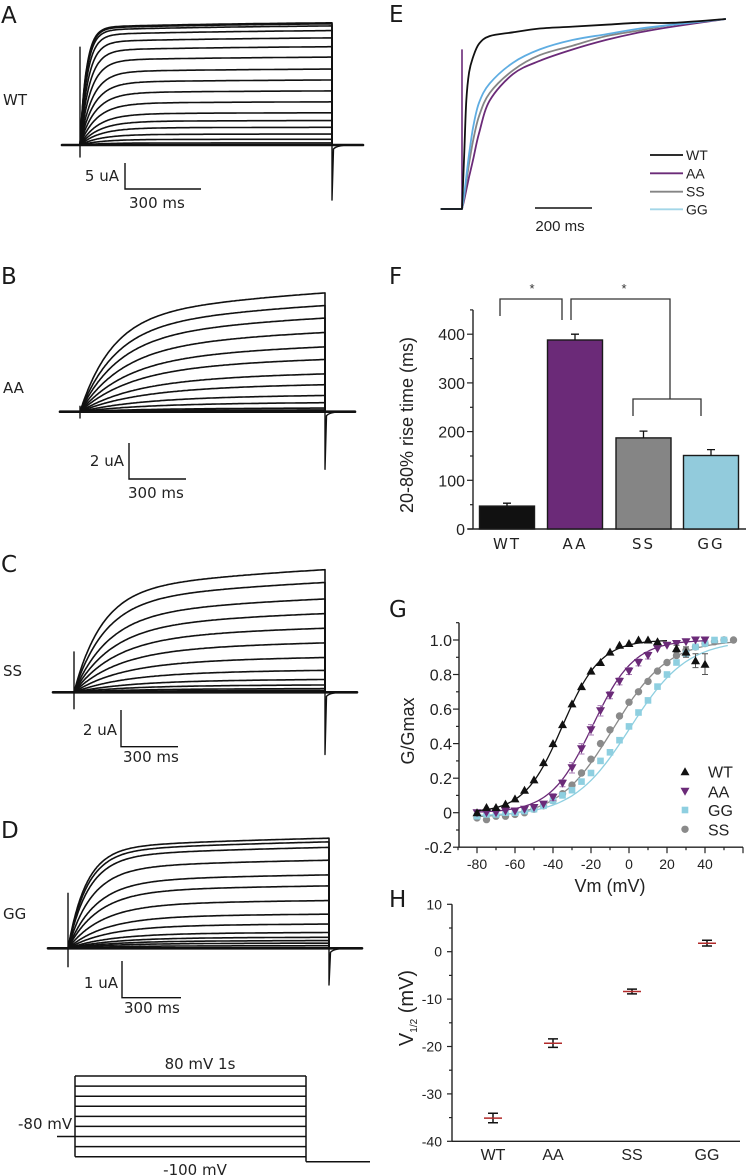 The height and width of the screenshot is (1176, 746). What do you see at coordinates (451, 481) in the screenshot?
I see `y-tick-label: 100` at bounding box center [451, 481].